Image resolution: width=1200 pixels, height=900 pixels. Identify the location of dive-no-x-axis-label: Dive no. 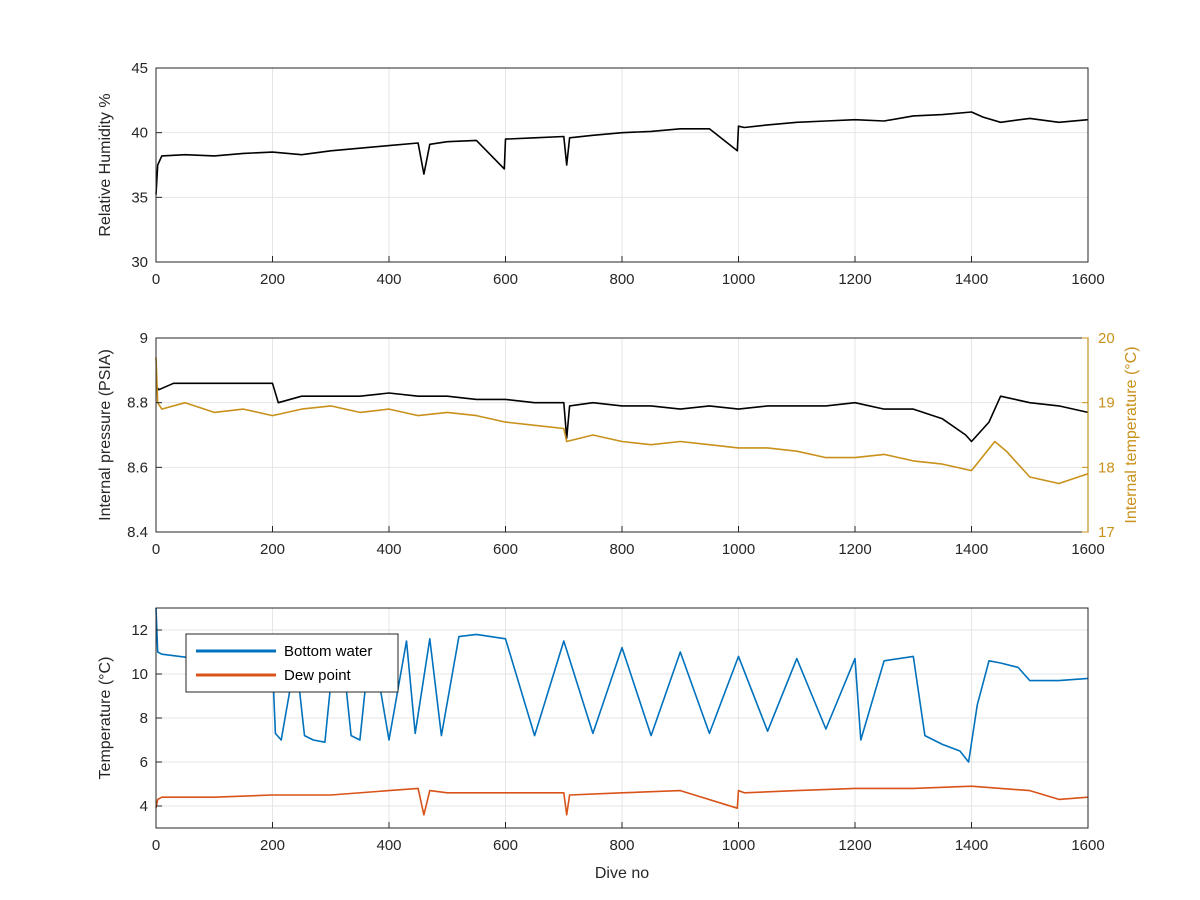
(622, 873).